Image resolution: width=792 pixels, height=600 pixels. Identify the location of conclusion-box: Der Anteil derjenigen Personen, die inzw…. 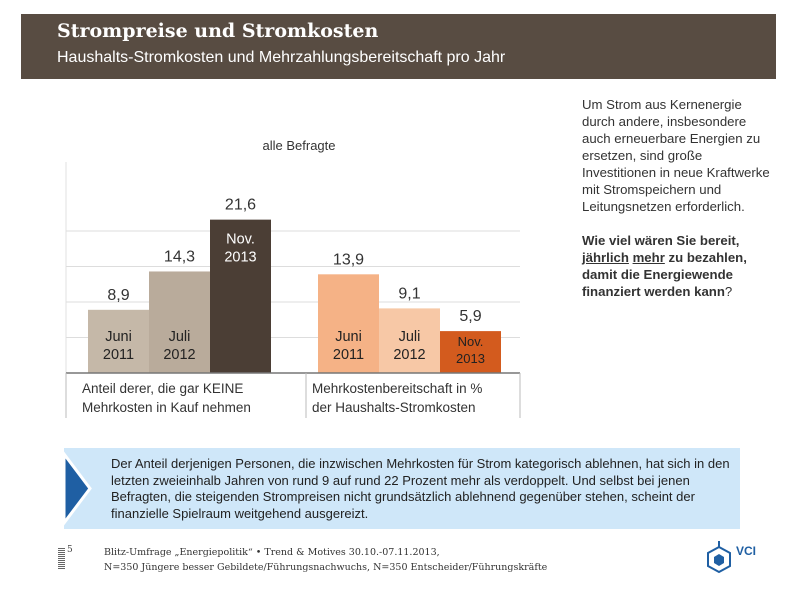
(402, 488).